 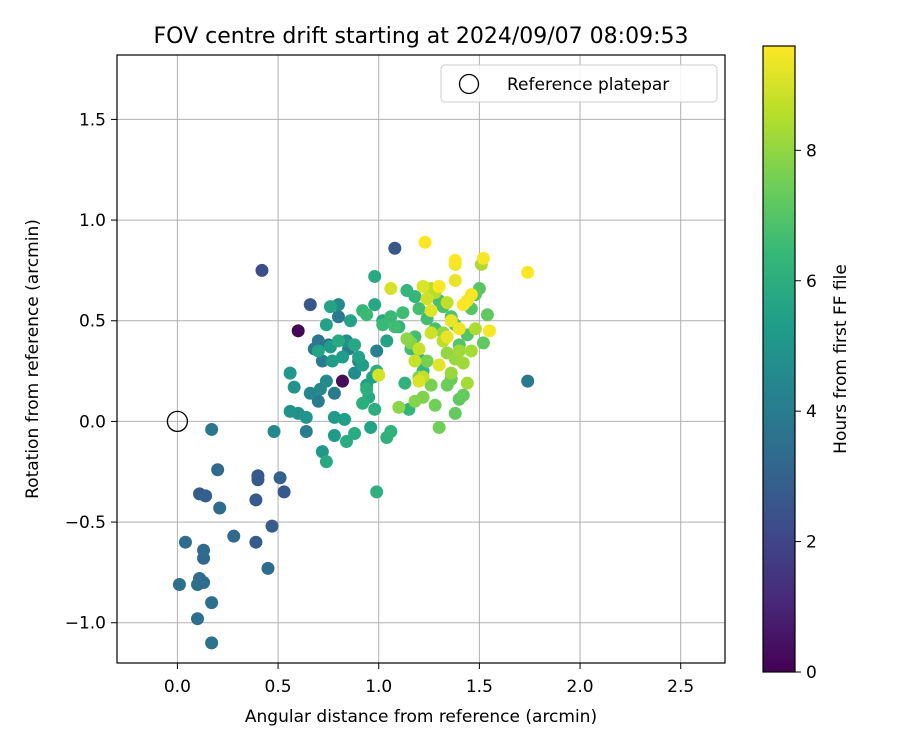 I want to click on y-axis: −1.0 −0.5 0.0 0.5 1.0 1.5, so click(x=91, y=372).